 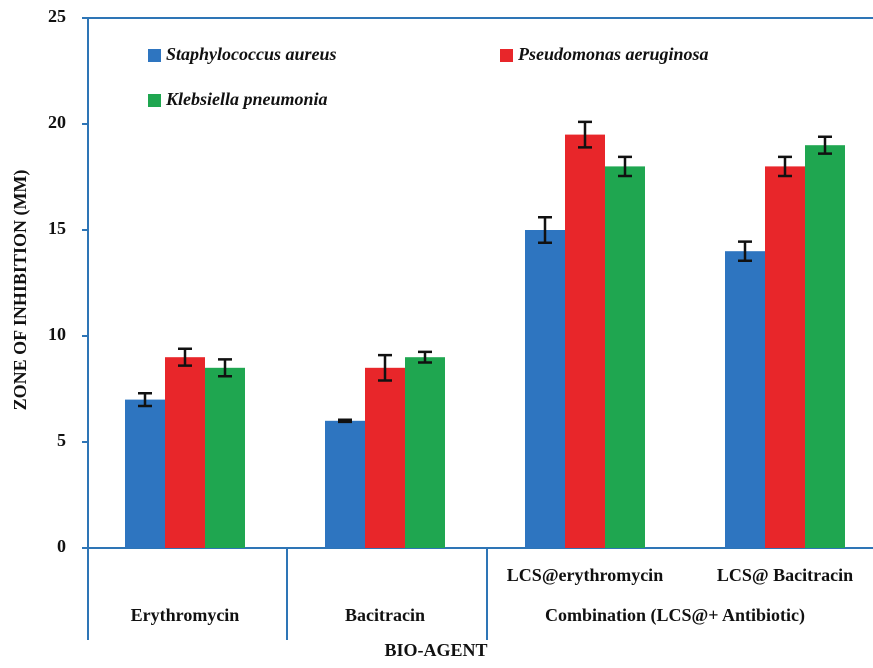 I want to click on y-tick-label: 5, so click(x=61, y=440).